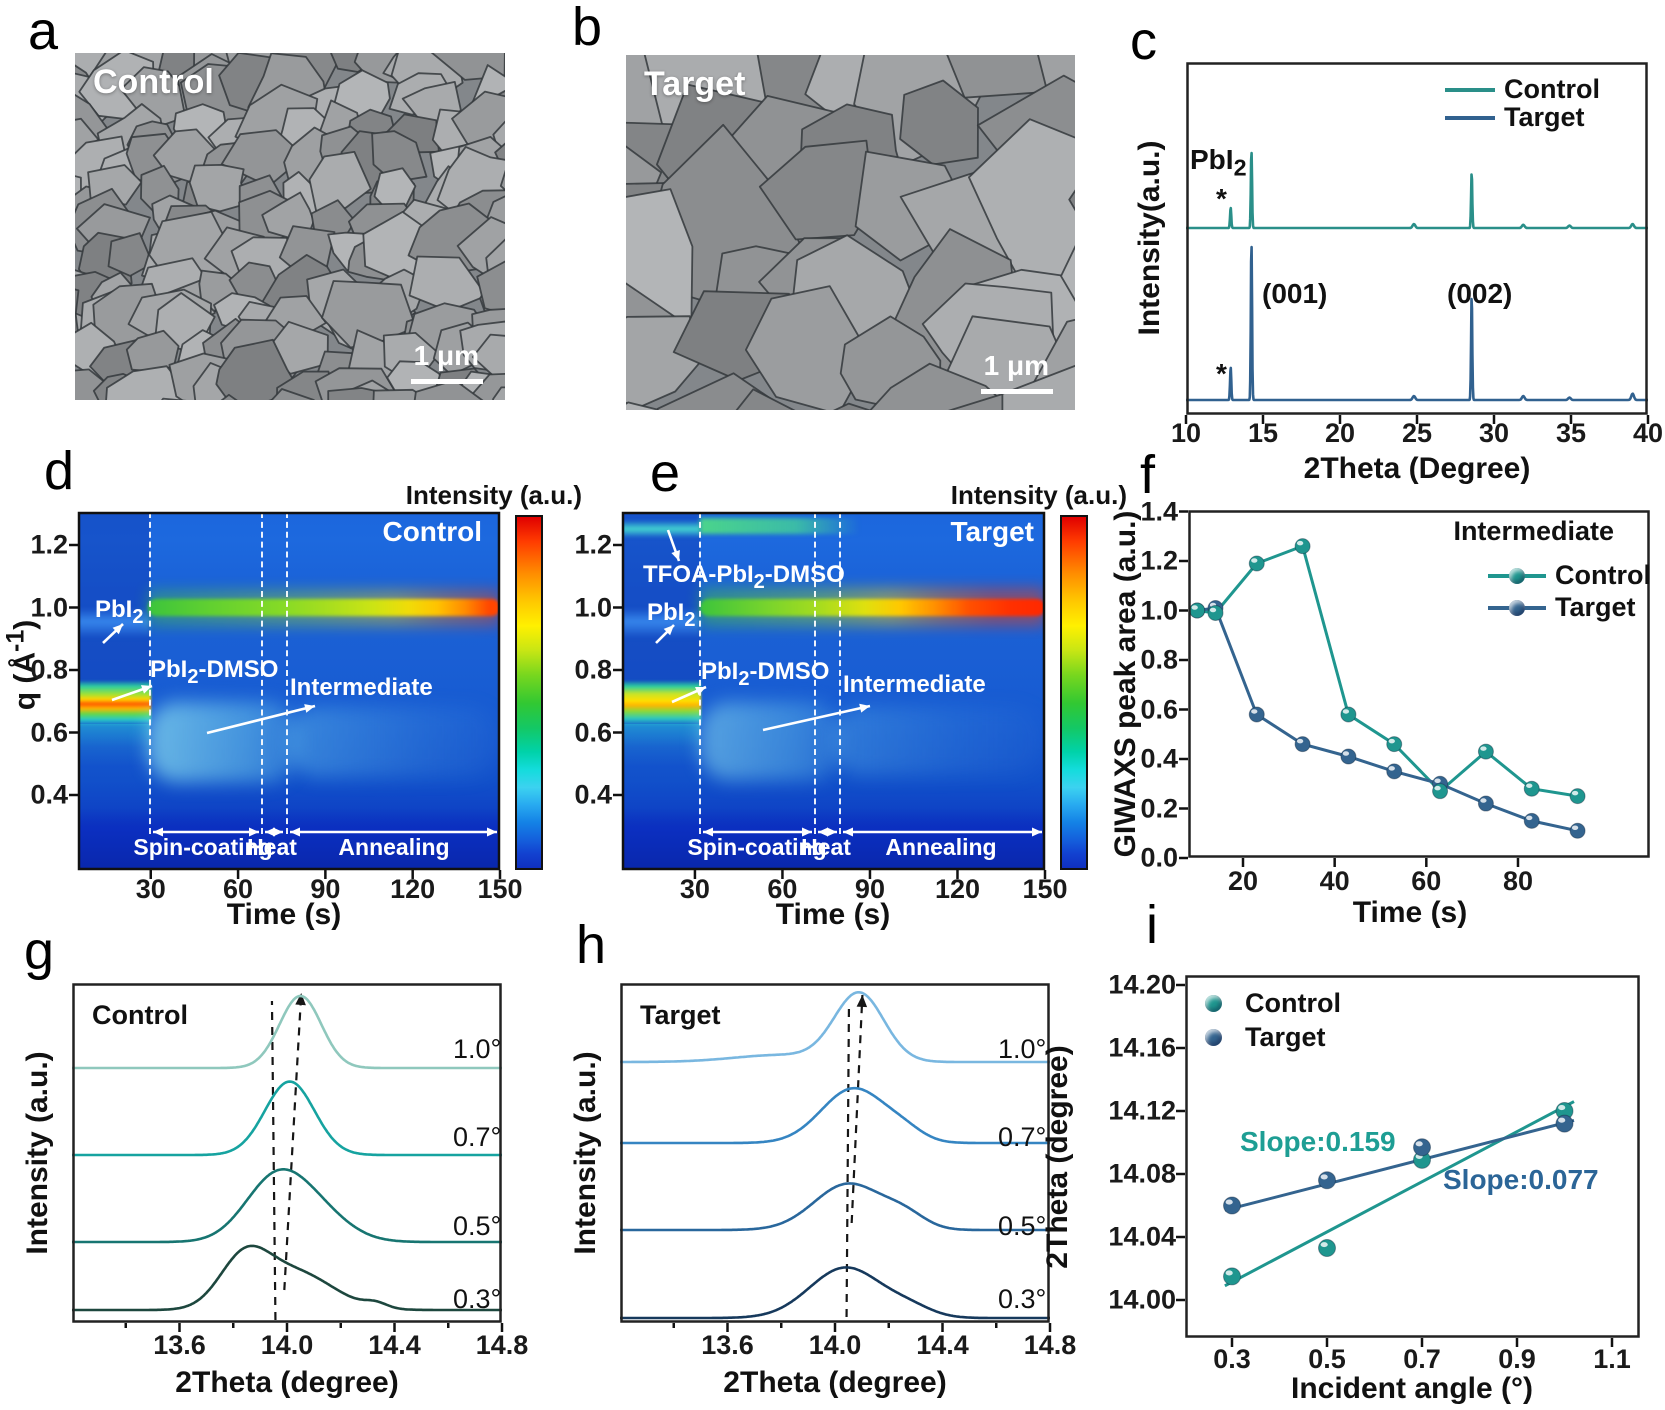 The height and width of the screenshot is (1410, 1665). What do you see at coordinates (1142, 1236) in the screenshot?
I see `axis-tick: 14.04` at bounding box center [1142, 1236].